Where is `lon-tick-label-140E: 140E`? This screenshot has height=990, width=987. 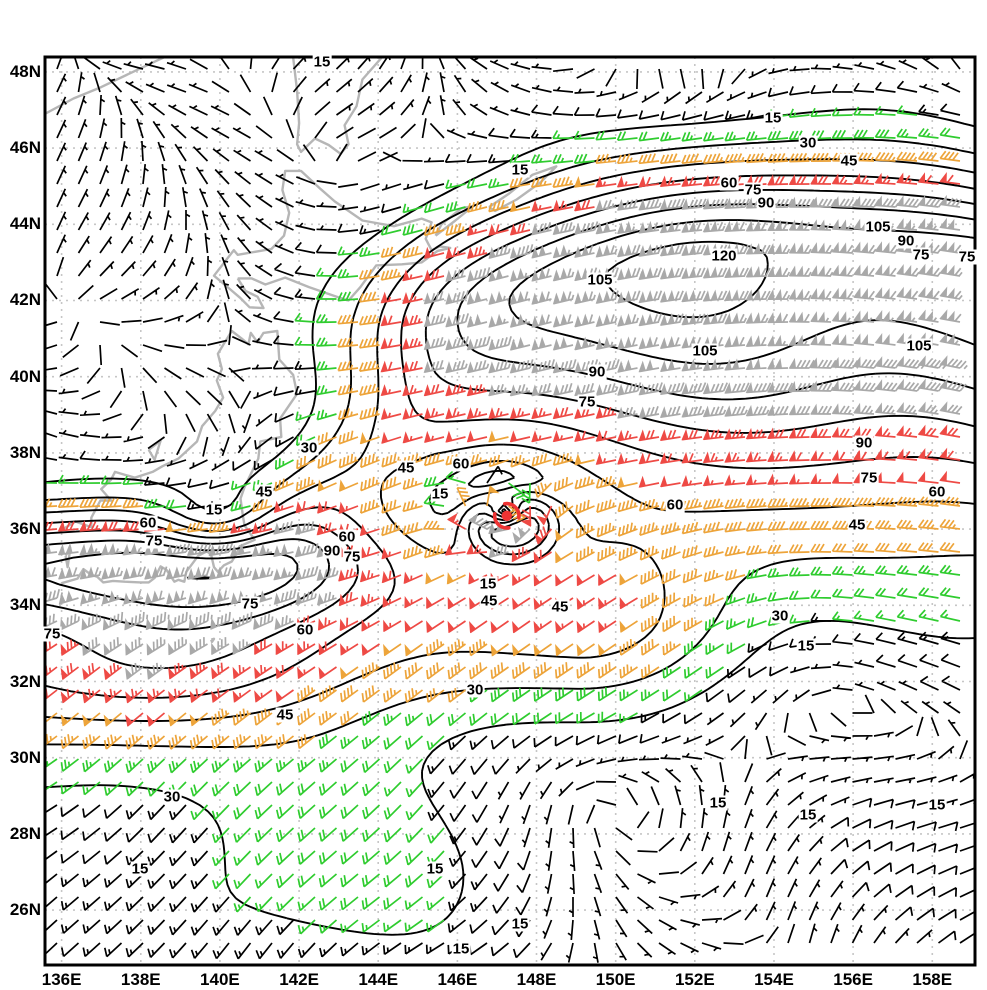
lon-tick-label-140E: 140E is located at coordinates (220, 979).